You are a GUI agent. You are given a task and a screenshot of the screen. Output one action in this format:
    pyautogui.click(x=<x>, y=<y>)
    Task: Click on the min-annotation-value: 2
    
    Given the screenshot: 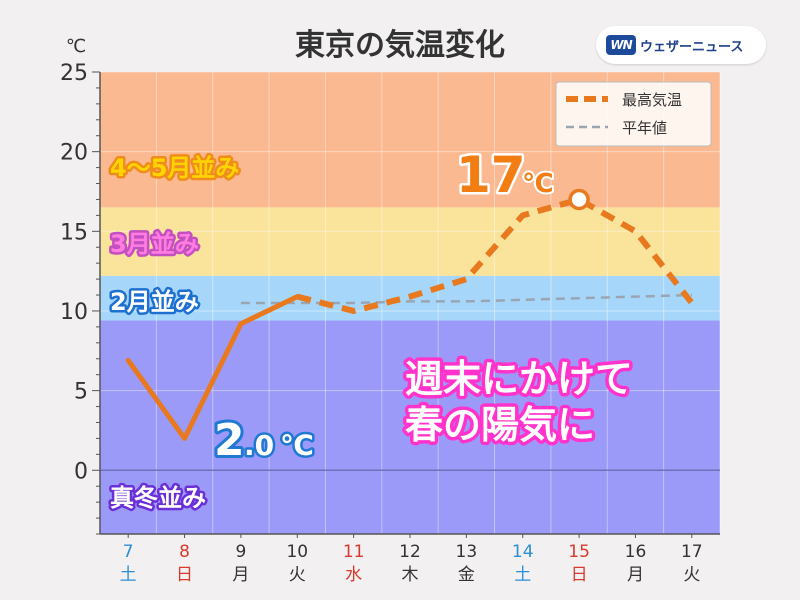 What is the action you would take?
    pyautogui.click(x=229, y=440)
    